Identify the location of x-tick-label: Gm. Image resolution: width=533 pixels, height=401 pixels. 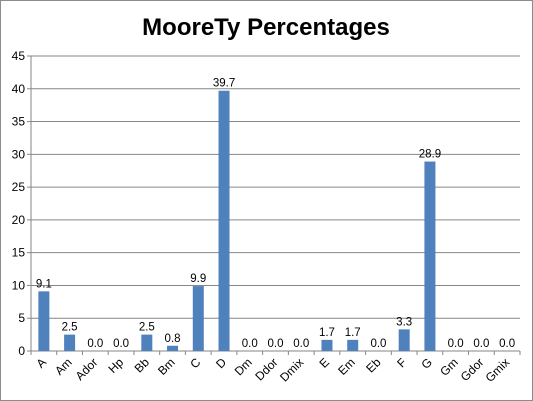
(449, 367).